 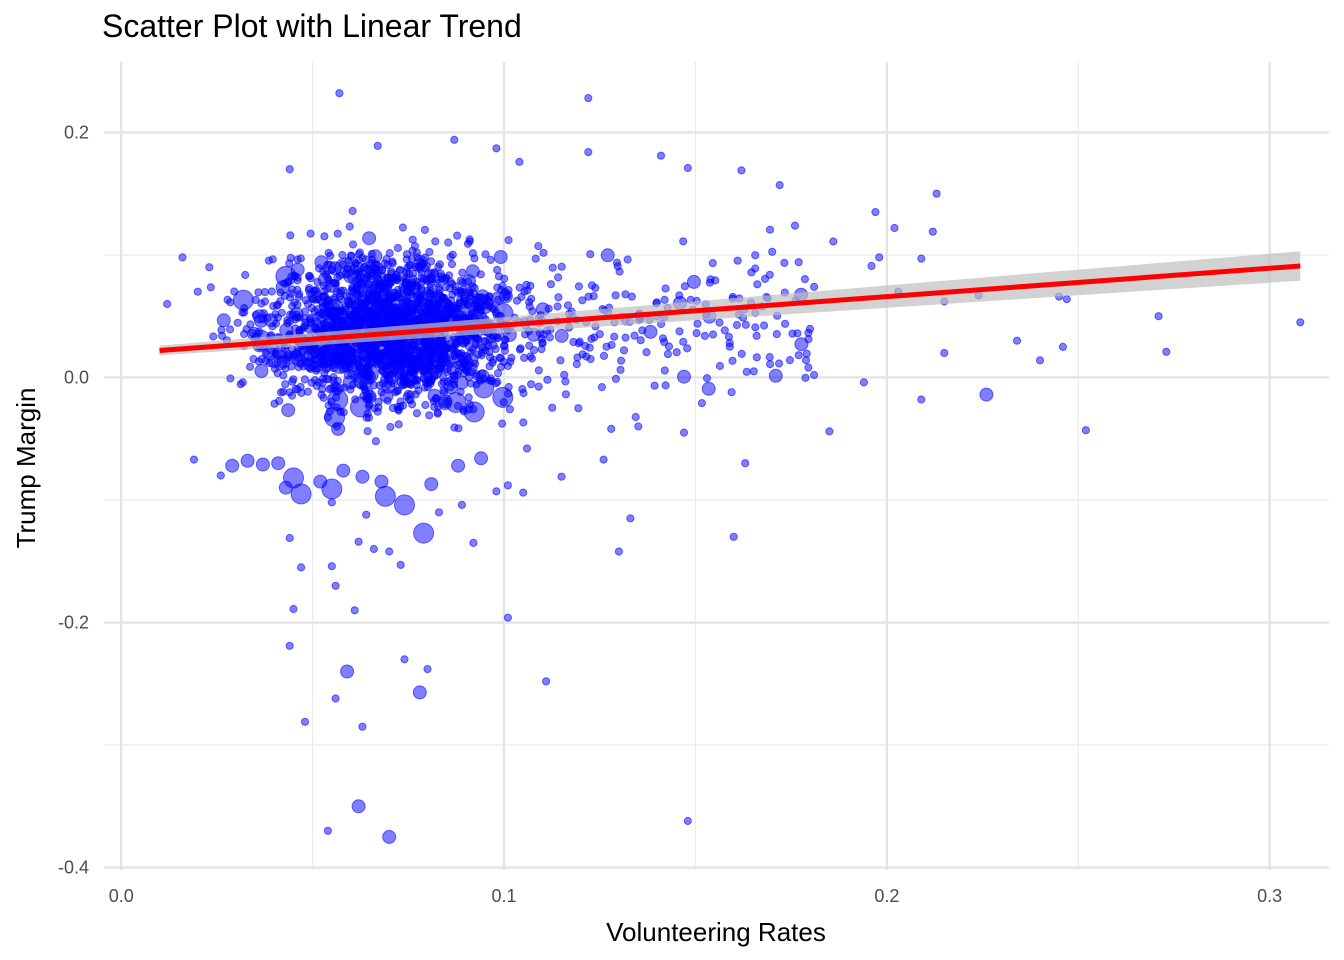 What do you see at coordinates (1269, 896) in the screenshot?
I see `x-tick-label: 0.3` at bounding box center [1269, 896].